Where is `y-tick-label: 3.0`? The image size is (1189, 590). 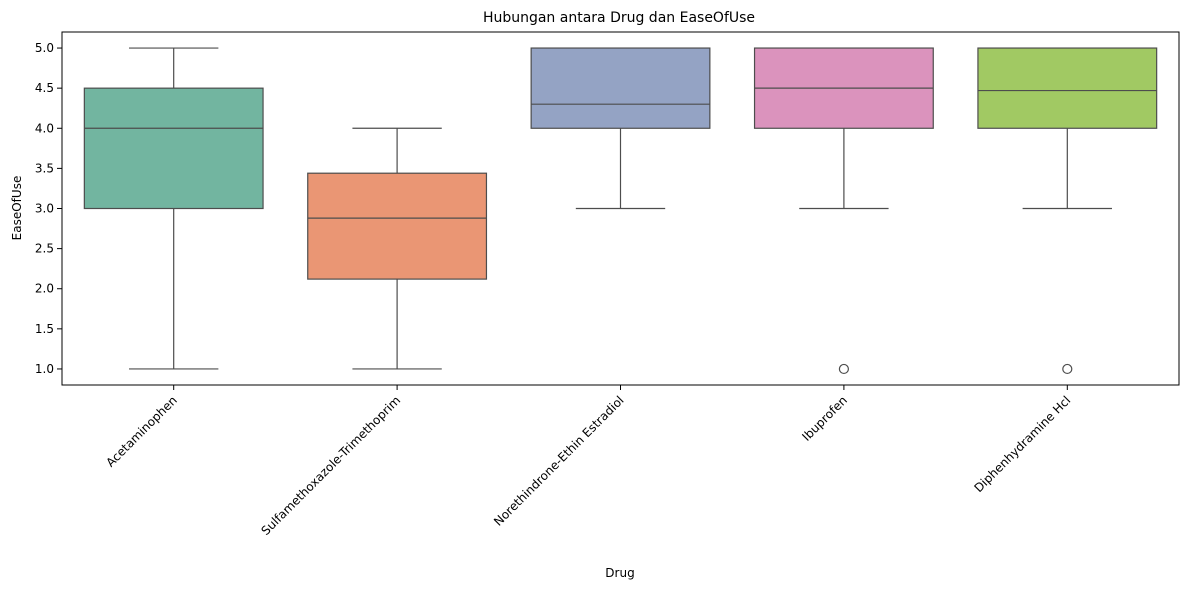
y-tick-label: 3.0 is located at coordinates (44, 209).